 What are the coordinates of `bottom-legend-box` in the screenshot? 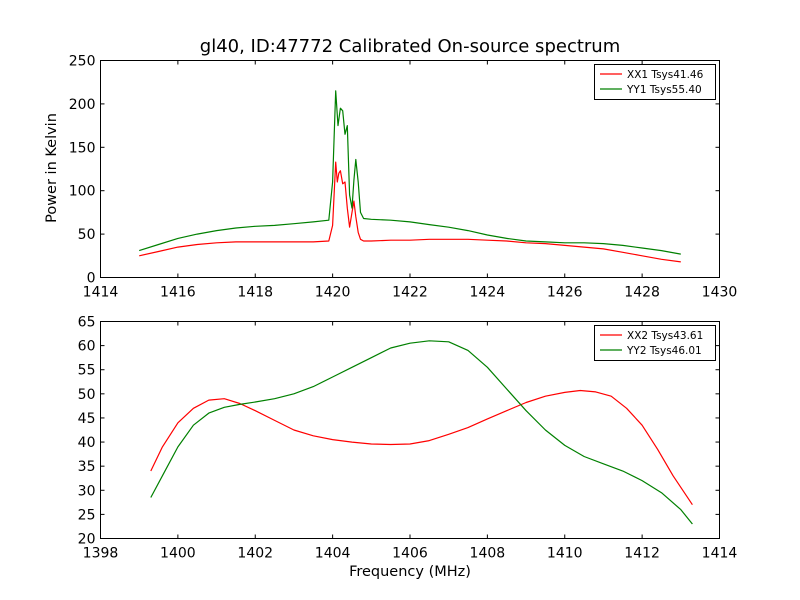 It's located at (655, 343).